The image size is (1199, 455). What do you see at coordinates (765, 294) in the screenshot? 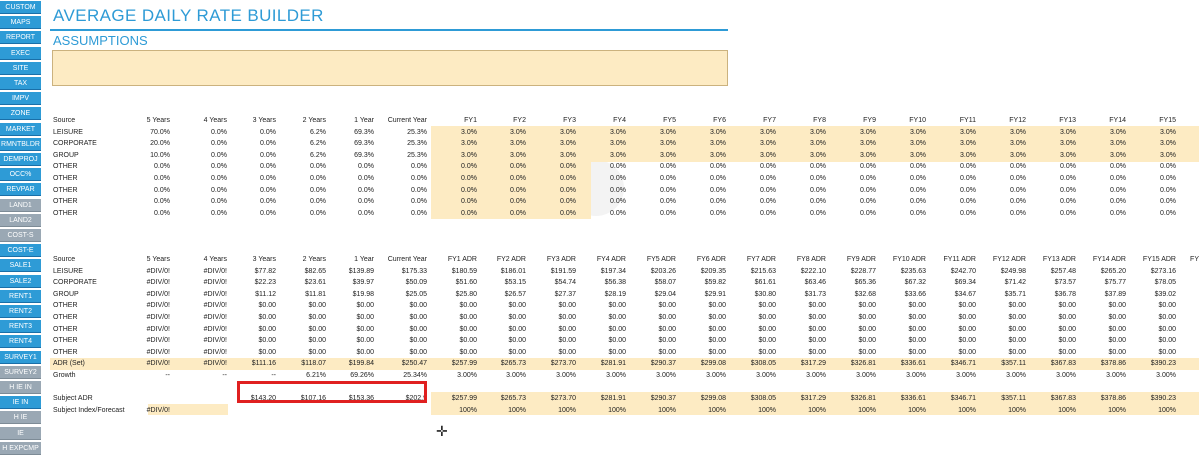
I see `table-cell: $30.80` at bounding box center [765, 294].